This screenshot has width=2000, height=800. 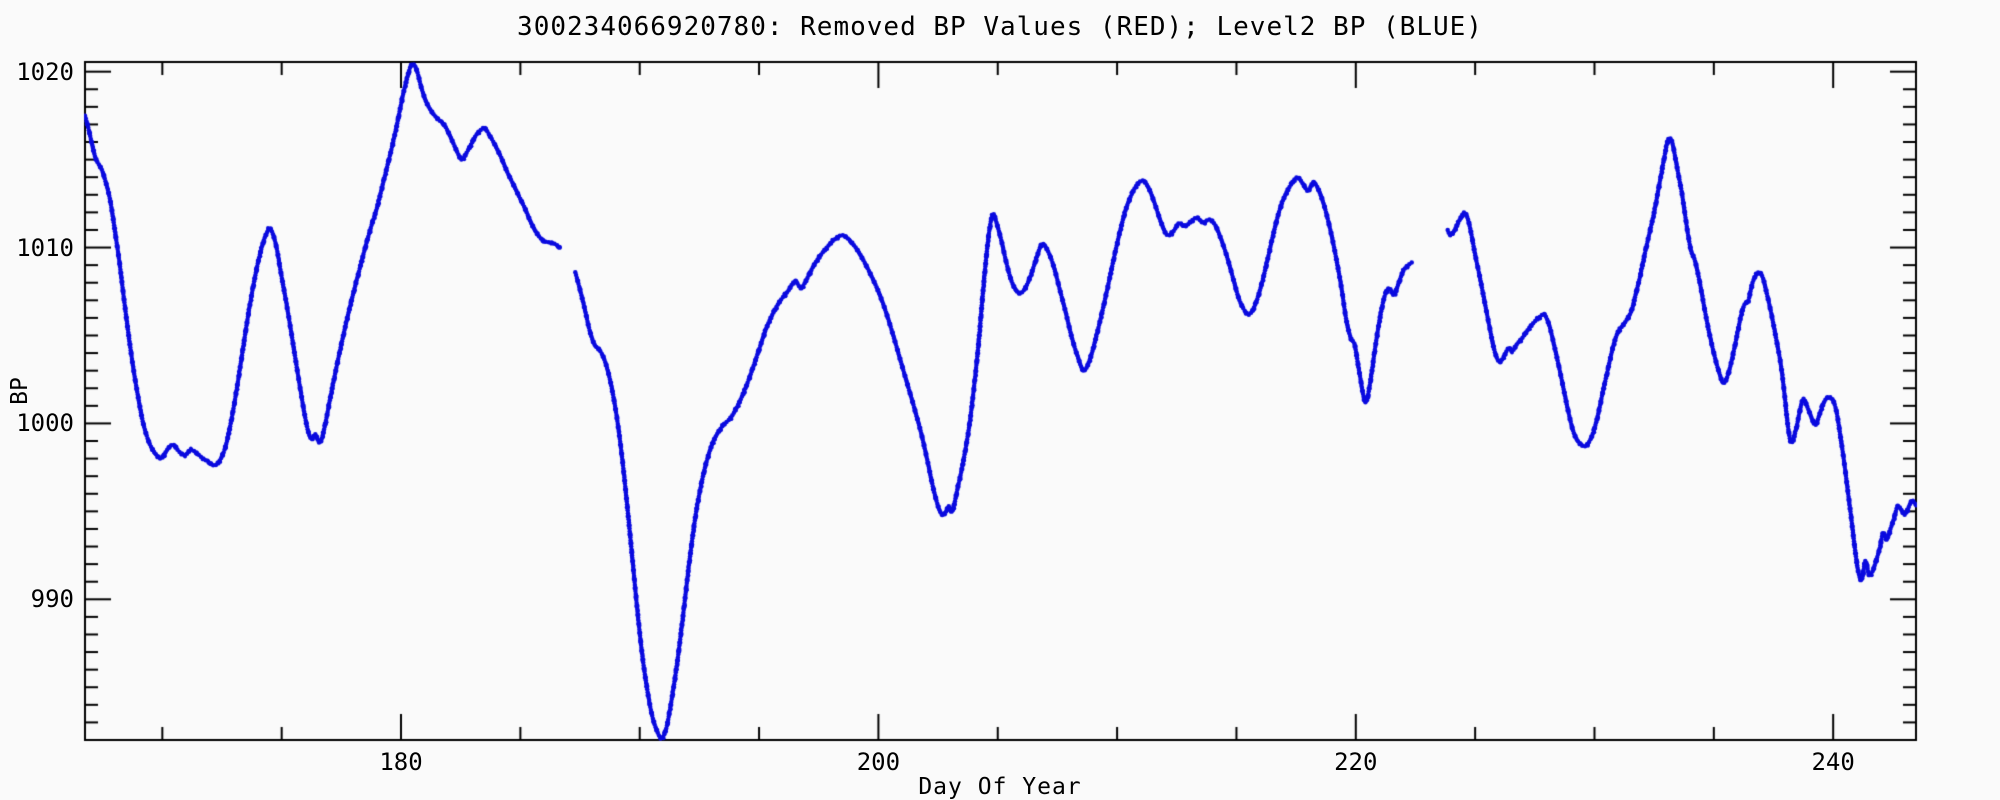 I want to click on y-tick-label: 990, so click(x=52, y=599).